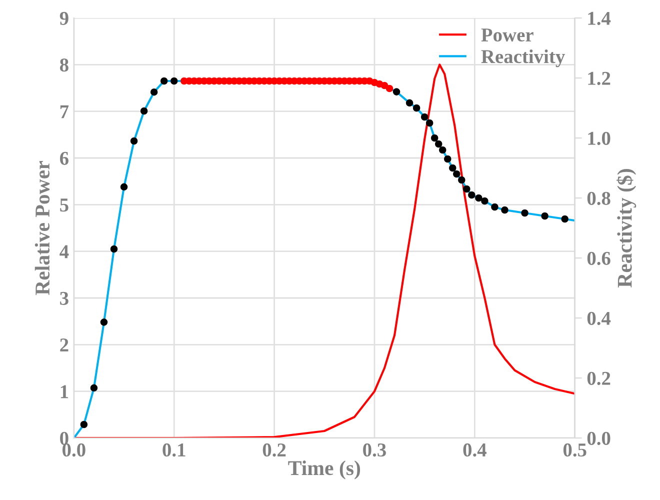 The width and height of the screenshot is (660, 500). Describe the element at coordinates (64, 391) in the screenshot. I see `y-tick-label: 1` at that location.